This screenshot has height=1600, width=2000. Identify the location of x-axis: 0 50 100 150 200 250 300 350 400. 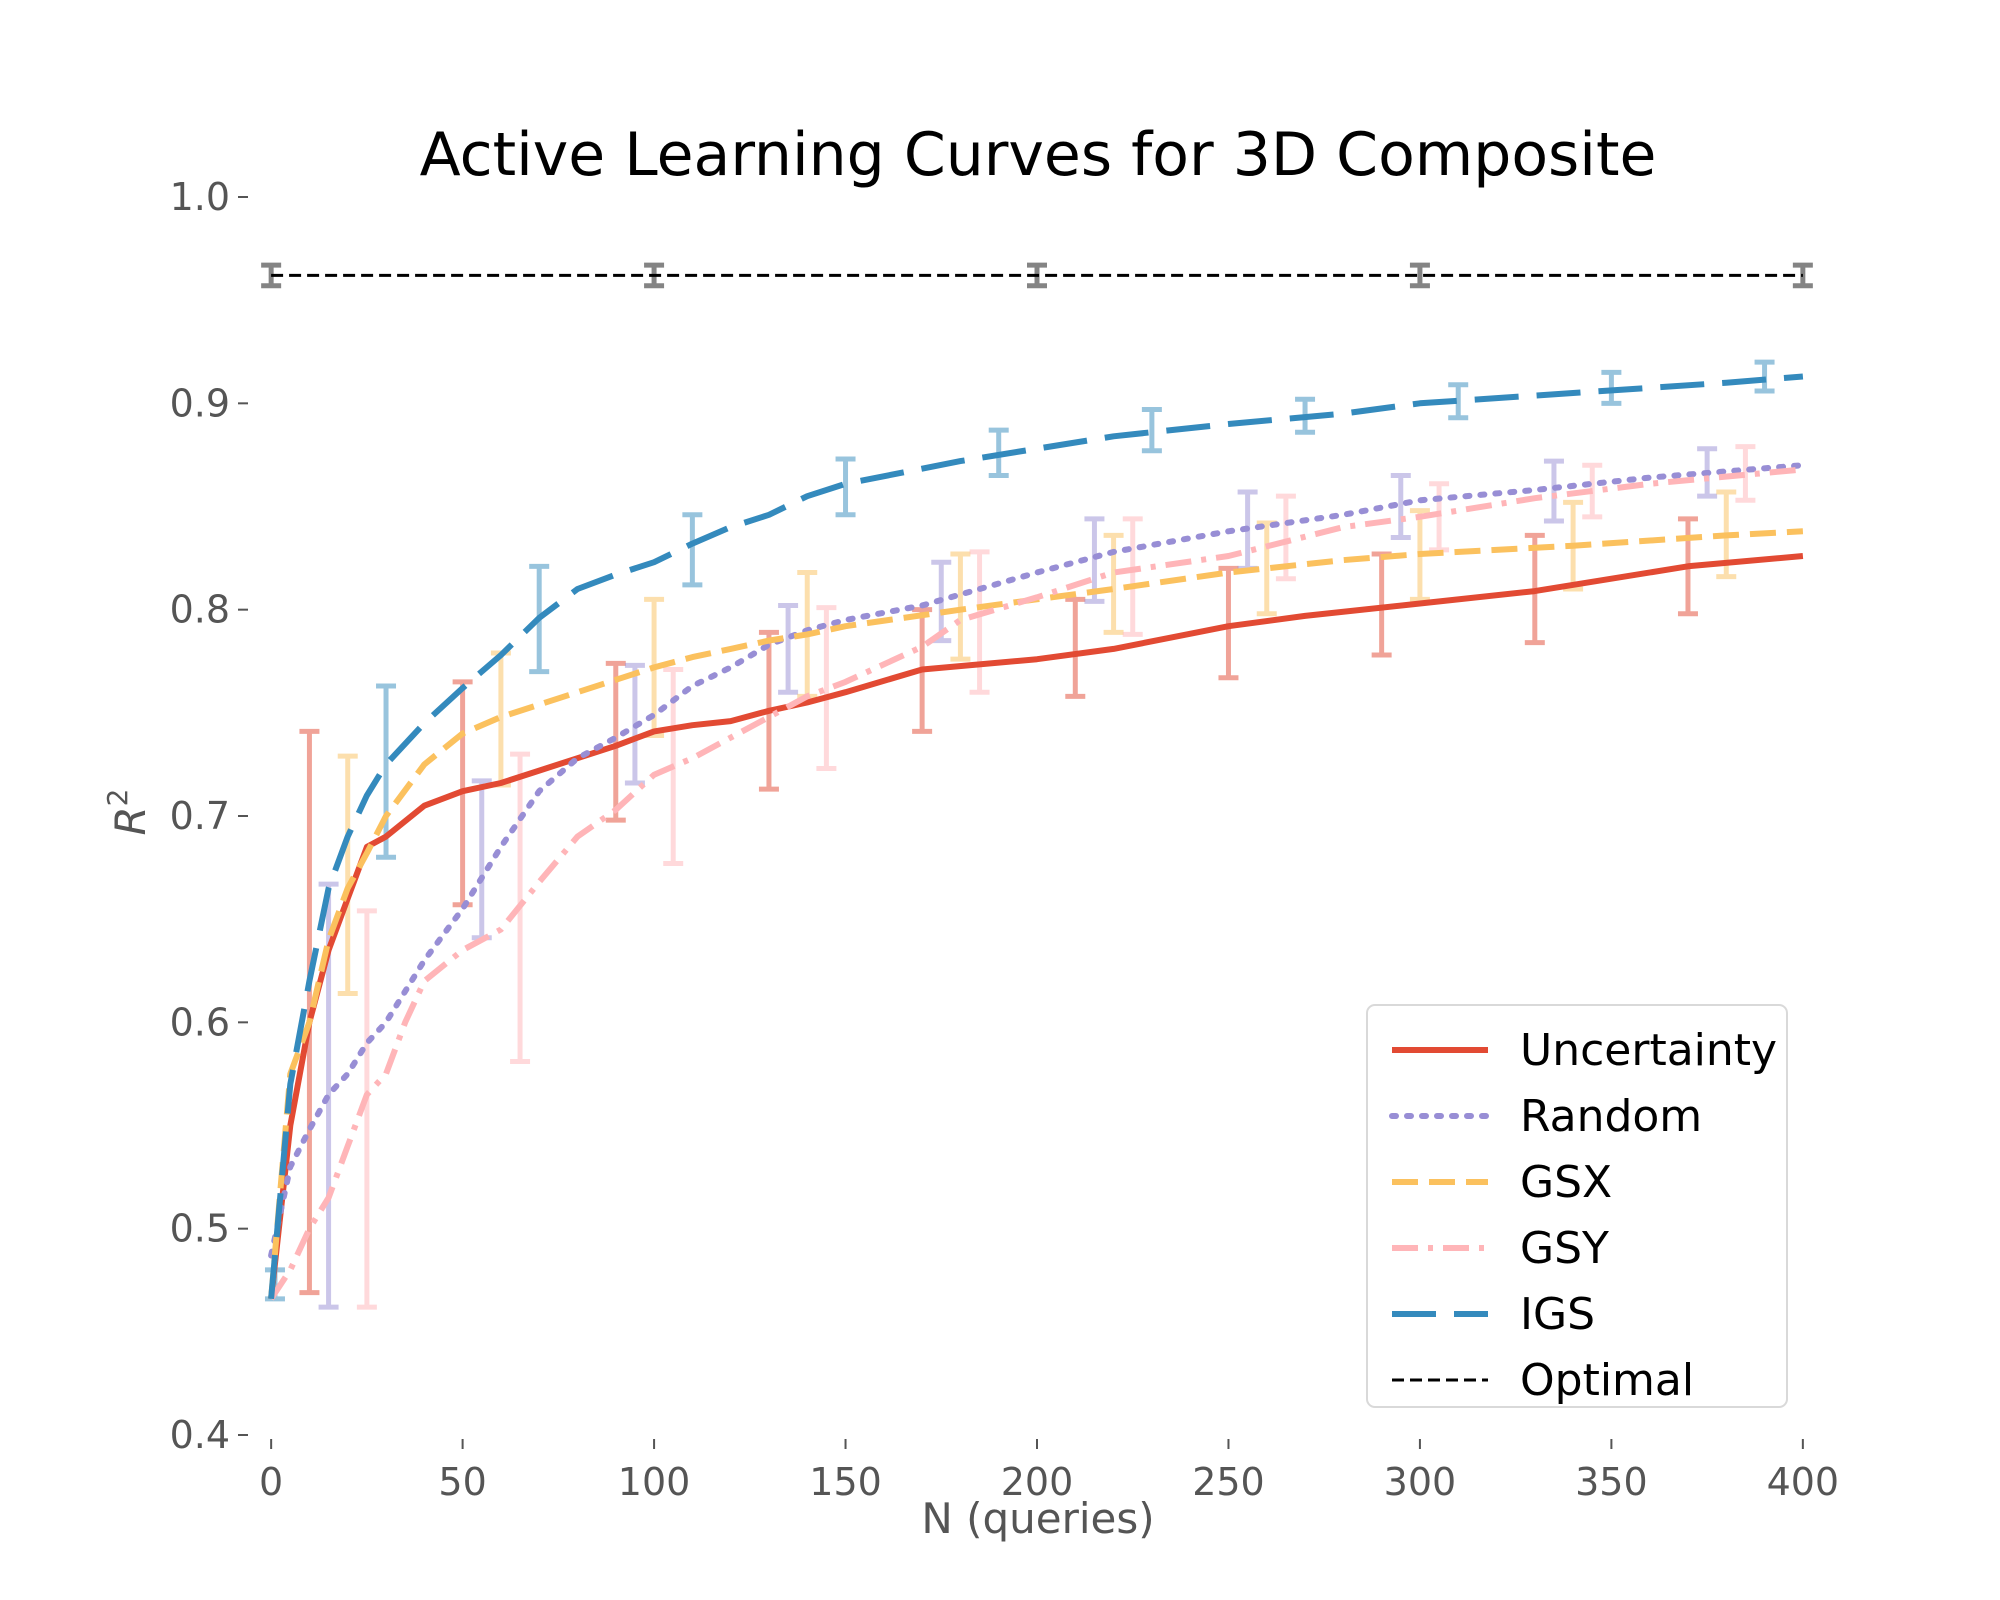
(1049, 1471).